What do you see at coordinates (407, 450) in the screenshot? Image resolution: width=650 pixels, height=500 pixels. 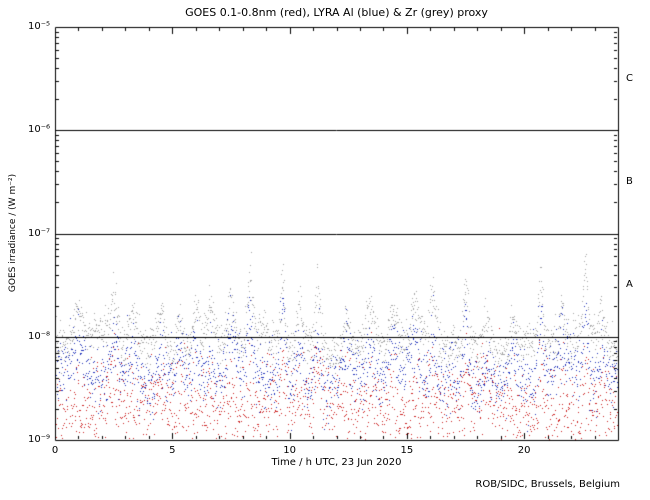 I see `x-tick-label: 15` at bounding box center [407, 450].